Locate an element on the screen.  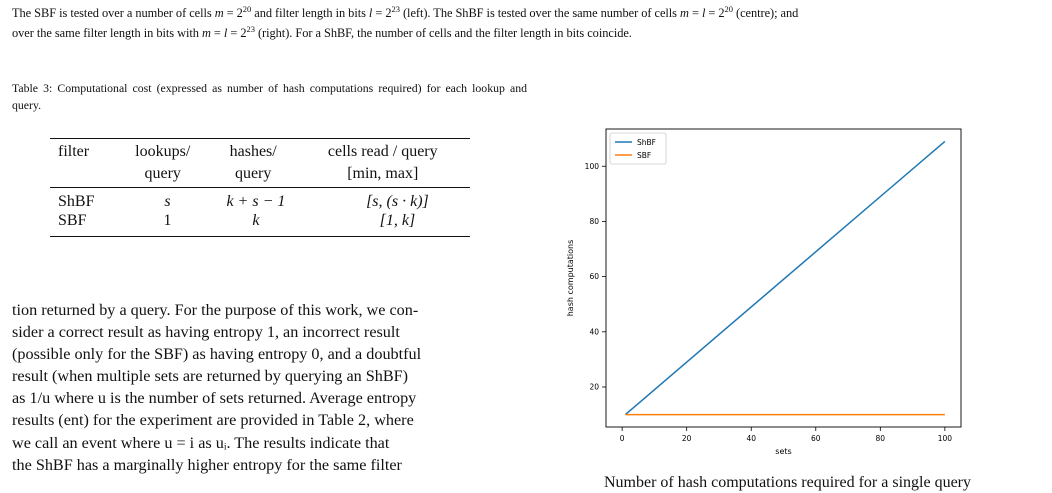
legend-label: ShBF is located at coordinates (646, 142).